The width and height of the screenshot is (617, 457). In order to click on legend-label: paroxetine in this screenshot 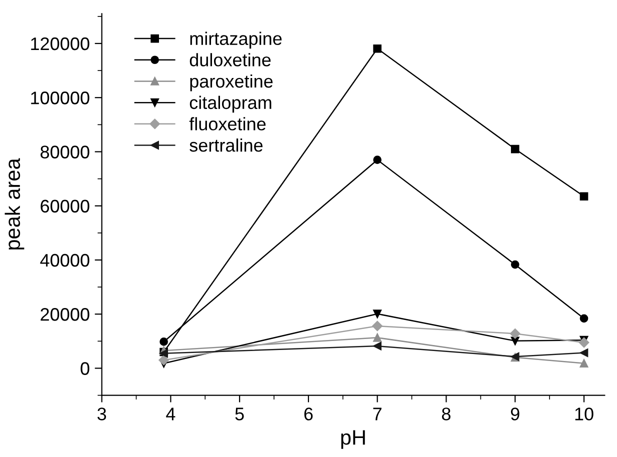, I will do `click(231, 83)`.